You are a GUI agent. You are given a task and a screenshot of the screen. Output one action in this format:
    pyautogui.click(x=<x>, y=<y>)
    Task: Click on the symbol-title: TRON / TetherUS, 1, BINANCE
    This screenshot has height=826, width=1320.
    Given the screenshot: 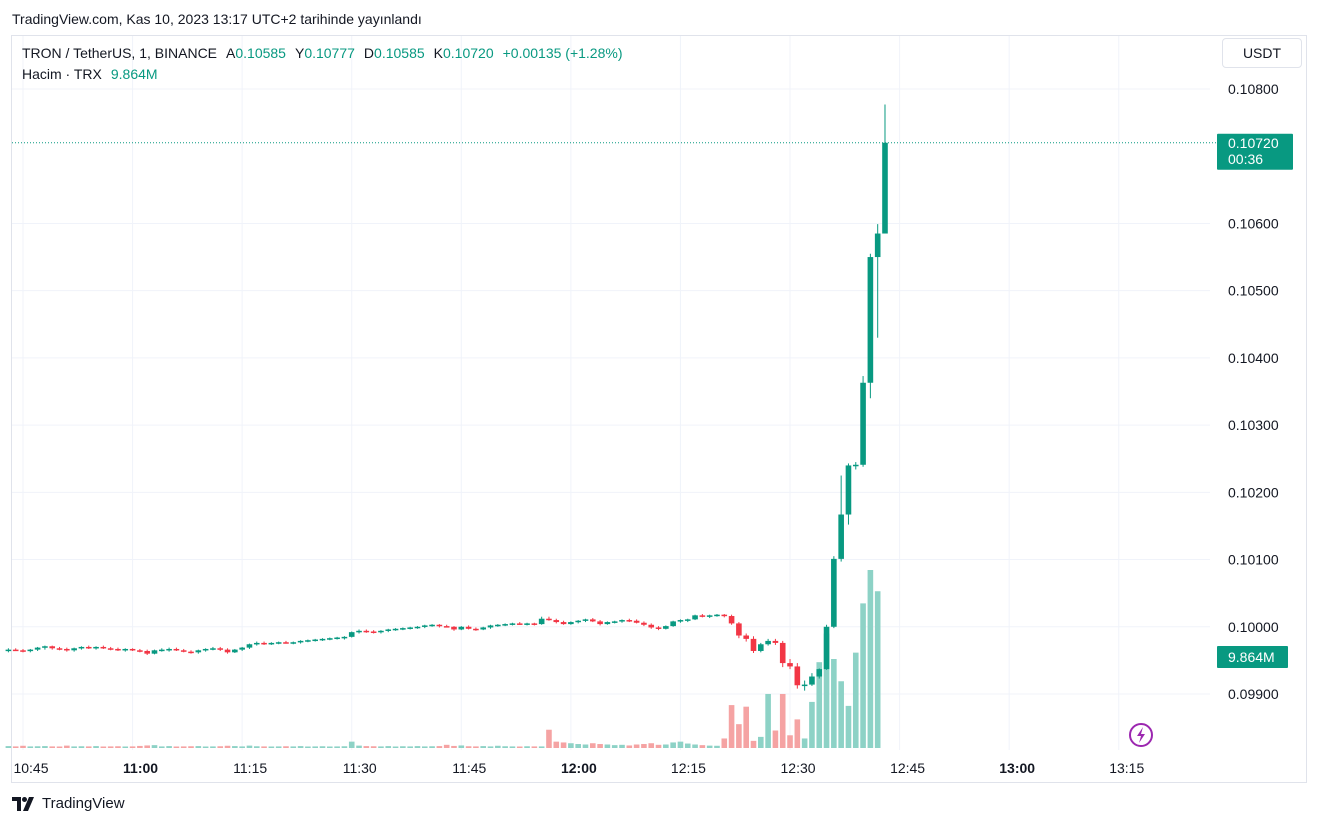 What is the action you would take?
    pyautogui.click(x=120, y=53)
    